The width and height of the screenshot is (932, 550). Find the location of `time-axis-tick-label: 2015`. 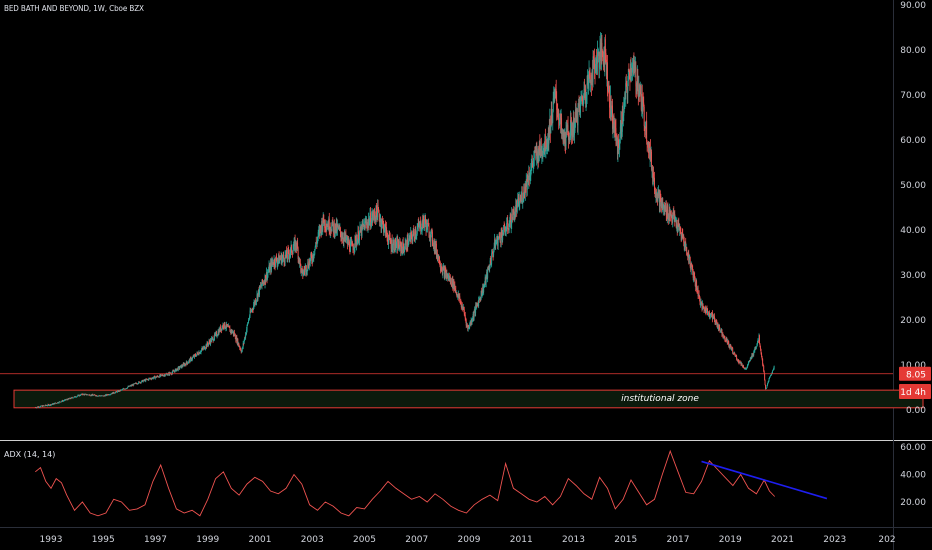

time-axis-tick-label: 2015 is located at coordinates (625, 540).